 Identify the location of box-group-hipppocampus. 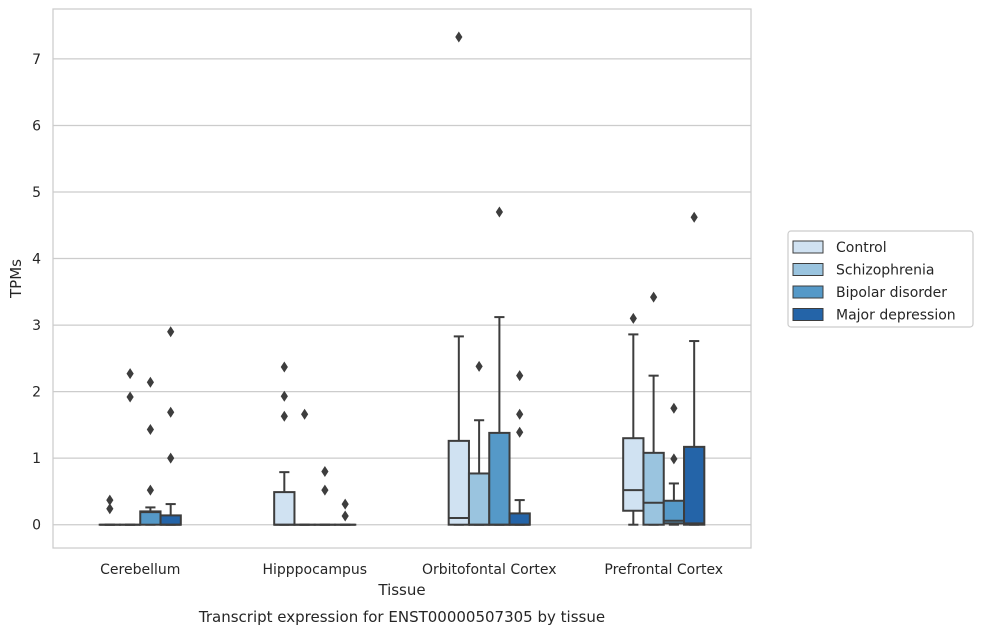
(315, 443).